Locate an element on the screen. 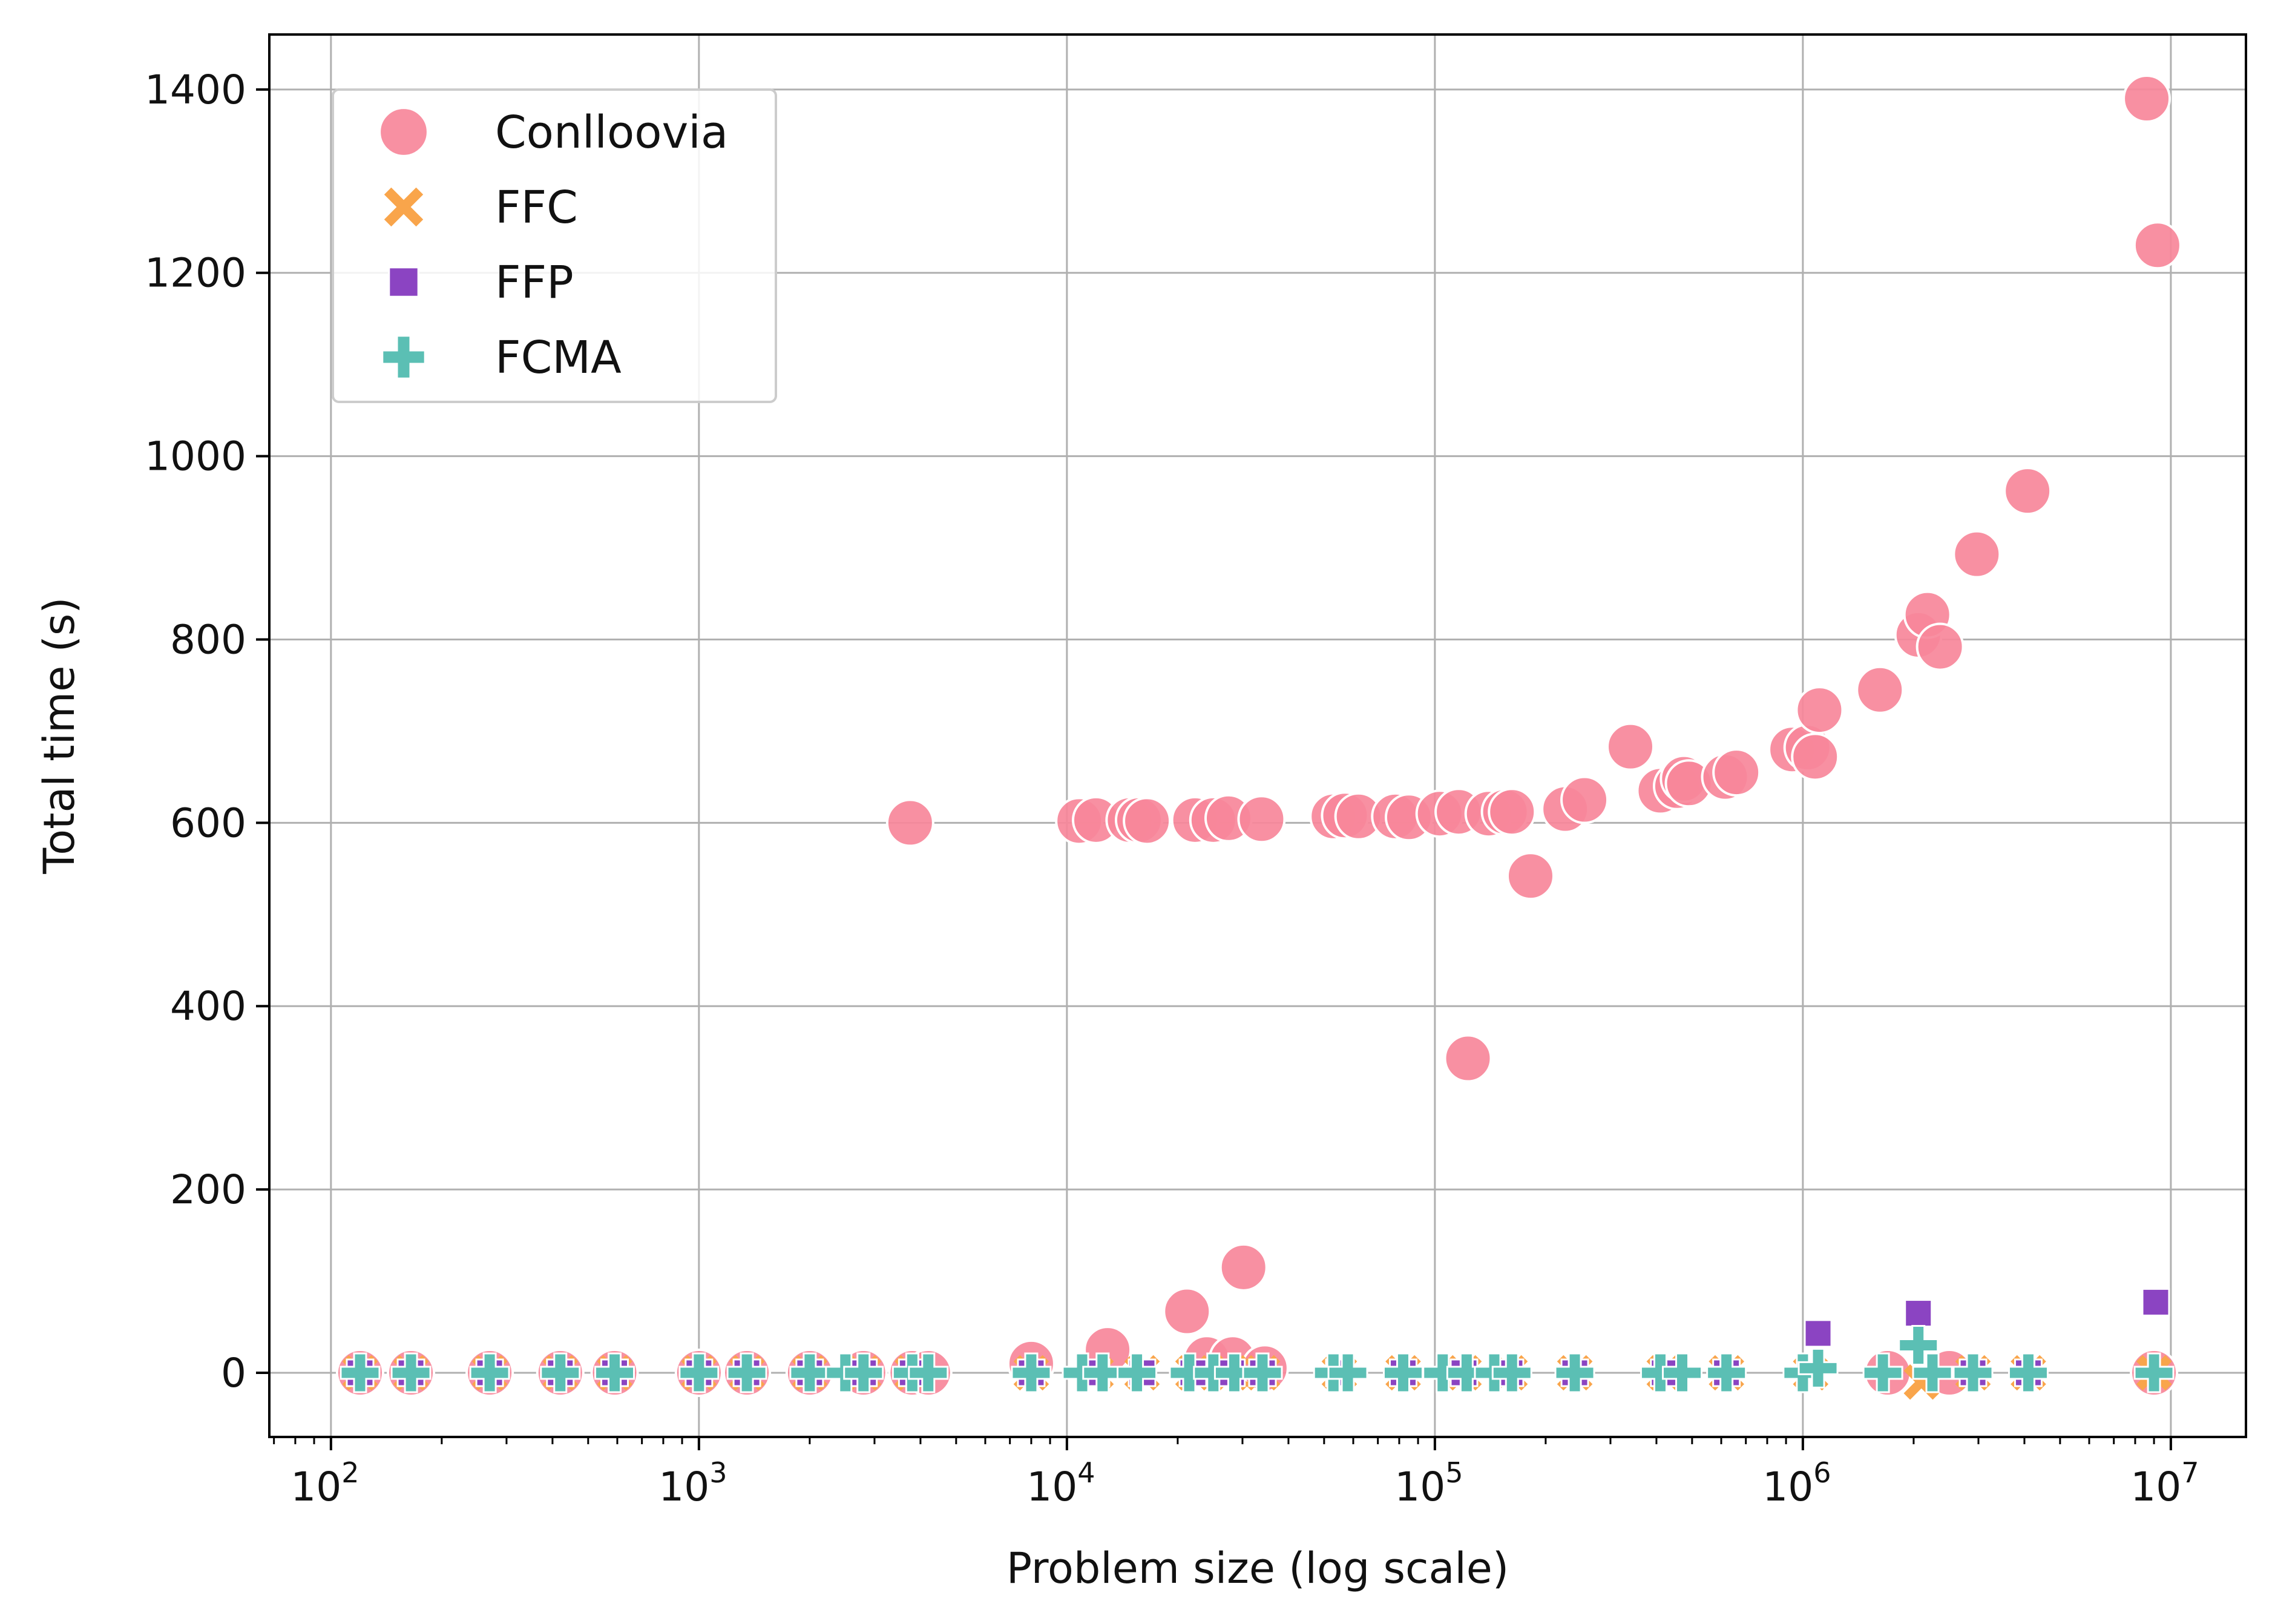 This screenshot has height=1624, width=2275. x-tick-label: 10⁴ is located at coordinates (1060, 1483).